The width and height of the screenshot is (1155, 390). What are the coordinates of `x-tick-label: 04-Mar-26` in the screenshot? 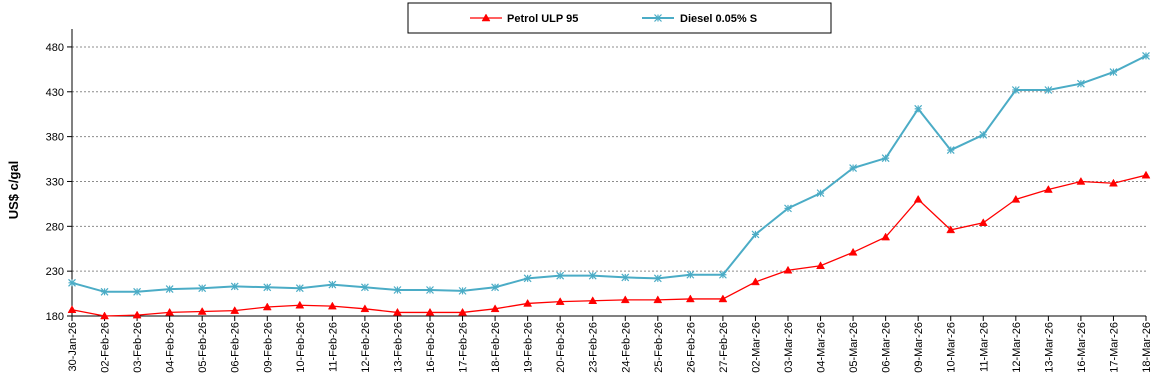 It's located at (822, 347).